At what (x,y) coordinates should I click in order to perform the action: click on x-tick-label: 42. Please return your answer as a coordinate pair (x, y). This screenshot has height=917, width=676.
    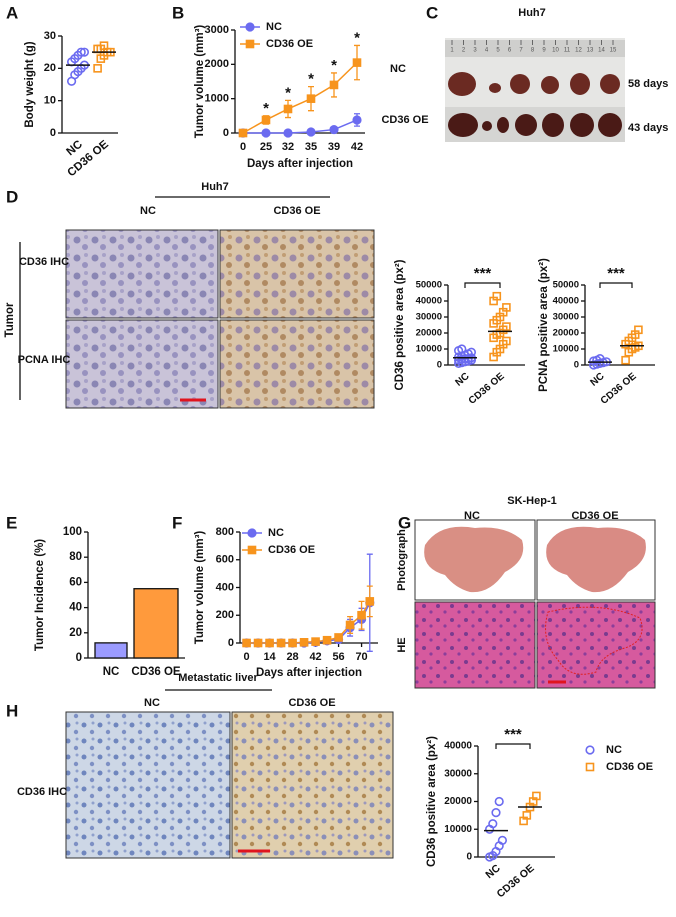
    Looking at the image, I should click on (357, 147).